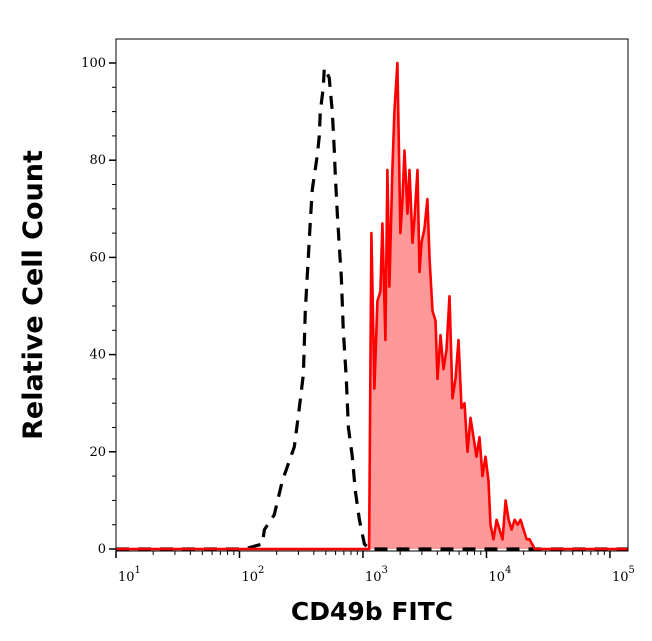 The image size is (652, 641). I want to click on x-tick-exponent: 4, so click(508, 570).